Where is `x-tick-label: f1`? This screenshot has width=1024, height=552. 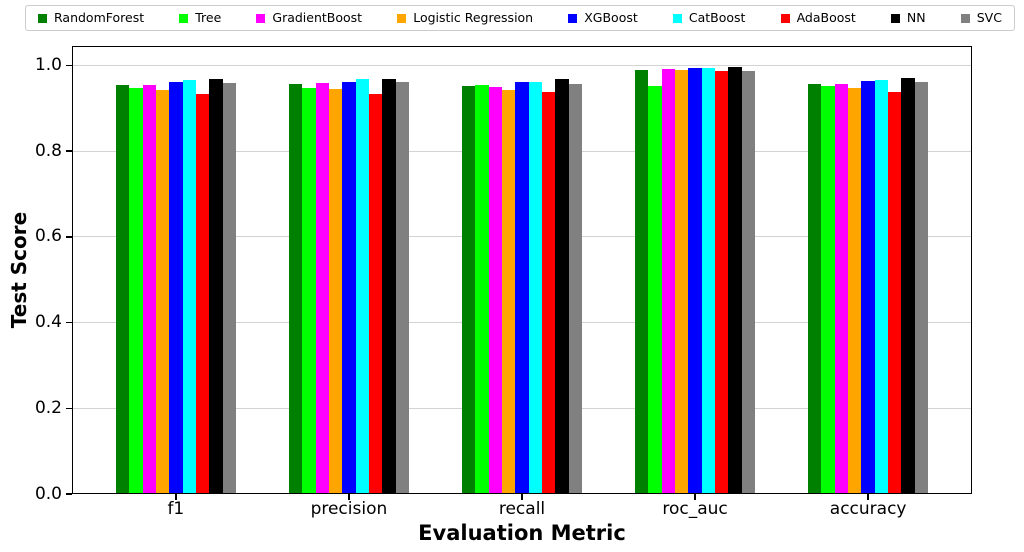
x-tick-label: f1 is located at coordinates (176, 509).